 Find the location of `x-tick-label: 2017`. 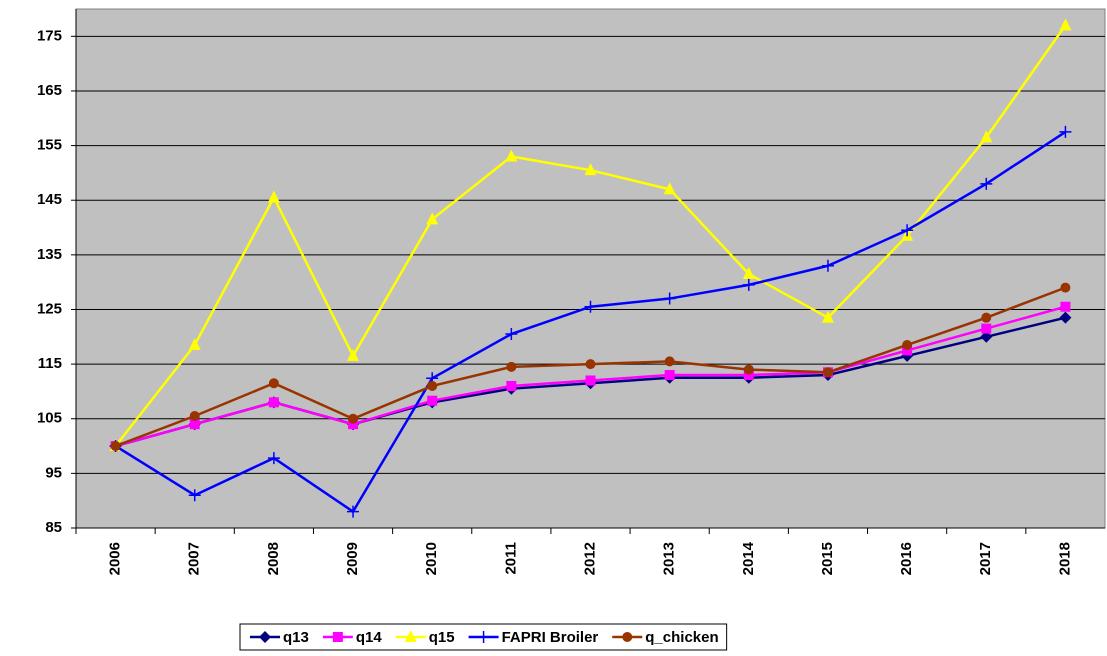

x-tick-label: 2017 is located at coordinates (985, 558).